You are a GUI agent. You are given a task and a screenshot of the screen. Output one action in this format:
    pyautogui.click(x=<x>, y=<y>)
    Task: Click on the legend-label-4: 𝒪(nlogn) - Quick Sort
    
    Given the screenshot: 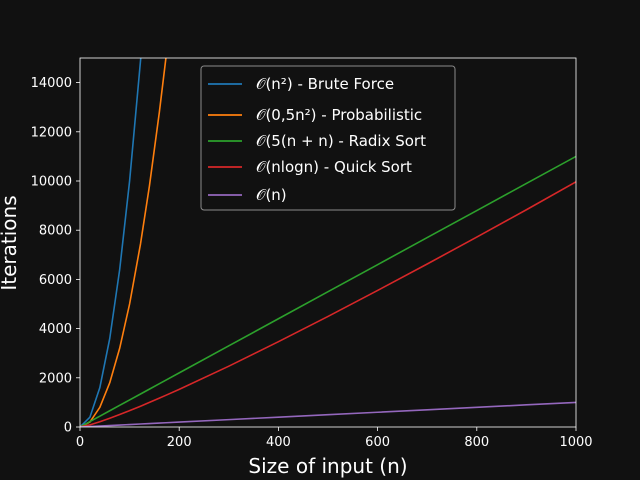 What is the action you would take?
    pyautogui.click(x=334, y=167)
    